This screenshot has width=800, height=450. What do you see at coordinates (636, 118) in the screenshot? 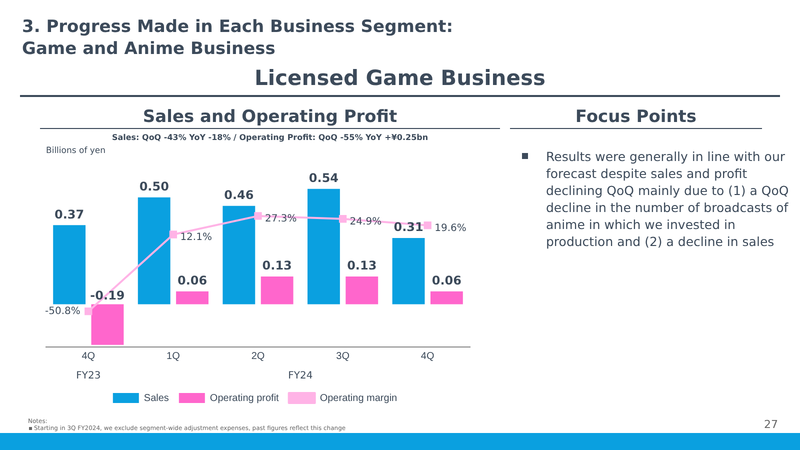
I see `text: Focus Points` at bounding box center [636, 118].